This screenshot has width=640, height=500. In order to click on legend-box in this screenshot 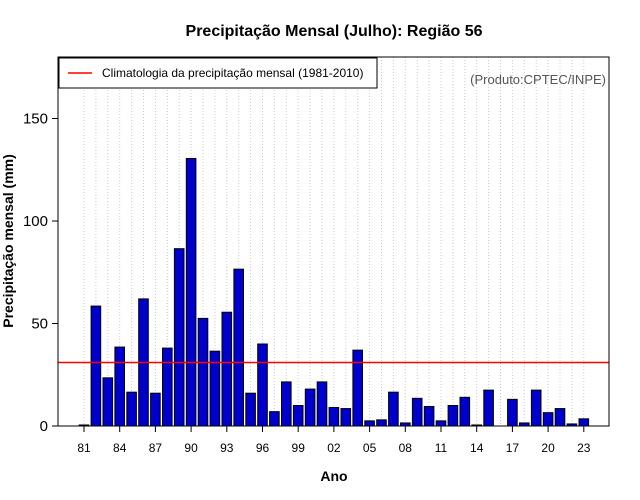, I will do `click(218, 73)`.